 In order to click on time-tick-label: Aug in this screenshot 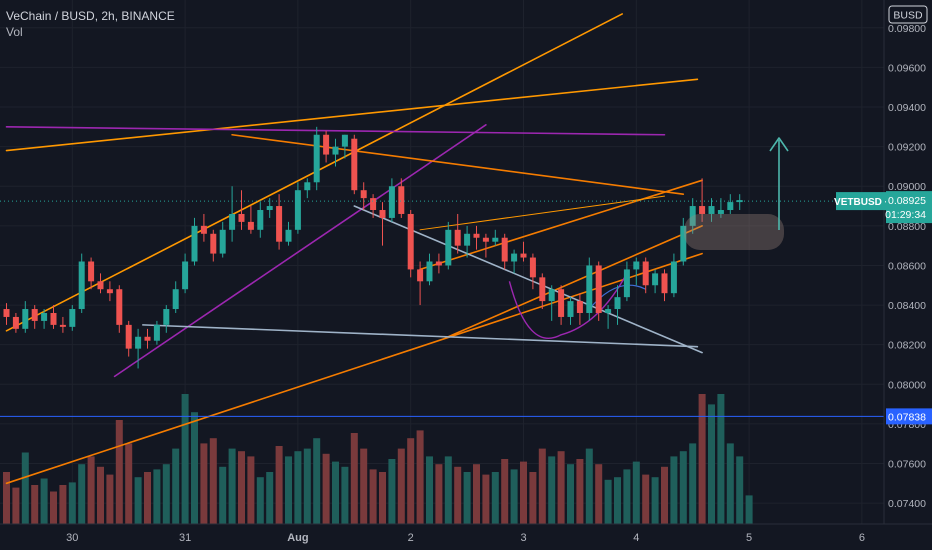, I will do `click(297, 538)`.